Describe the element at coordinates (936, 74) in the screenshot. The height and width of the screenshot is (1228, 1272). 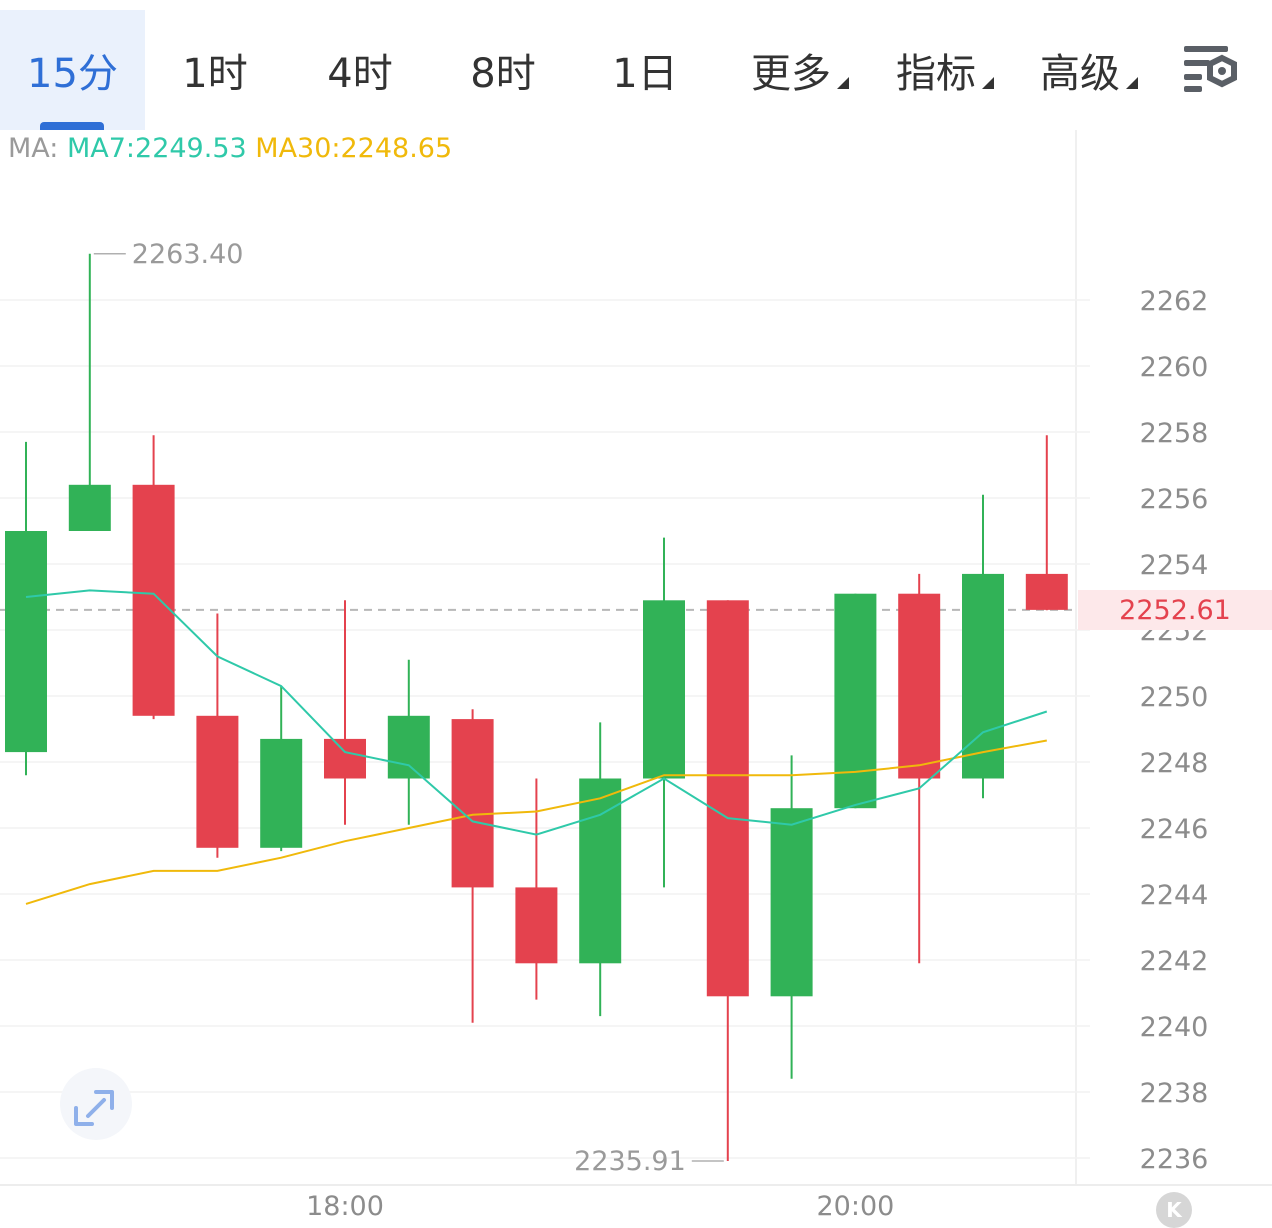
I see `tab-indicators-label: 指标` at that location.